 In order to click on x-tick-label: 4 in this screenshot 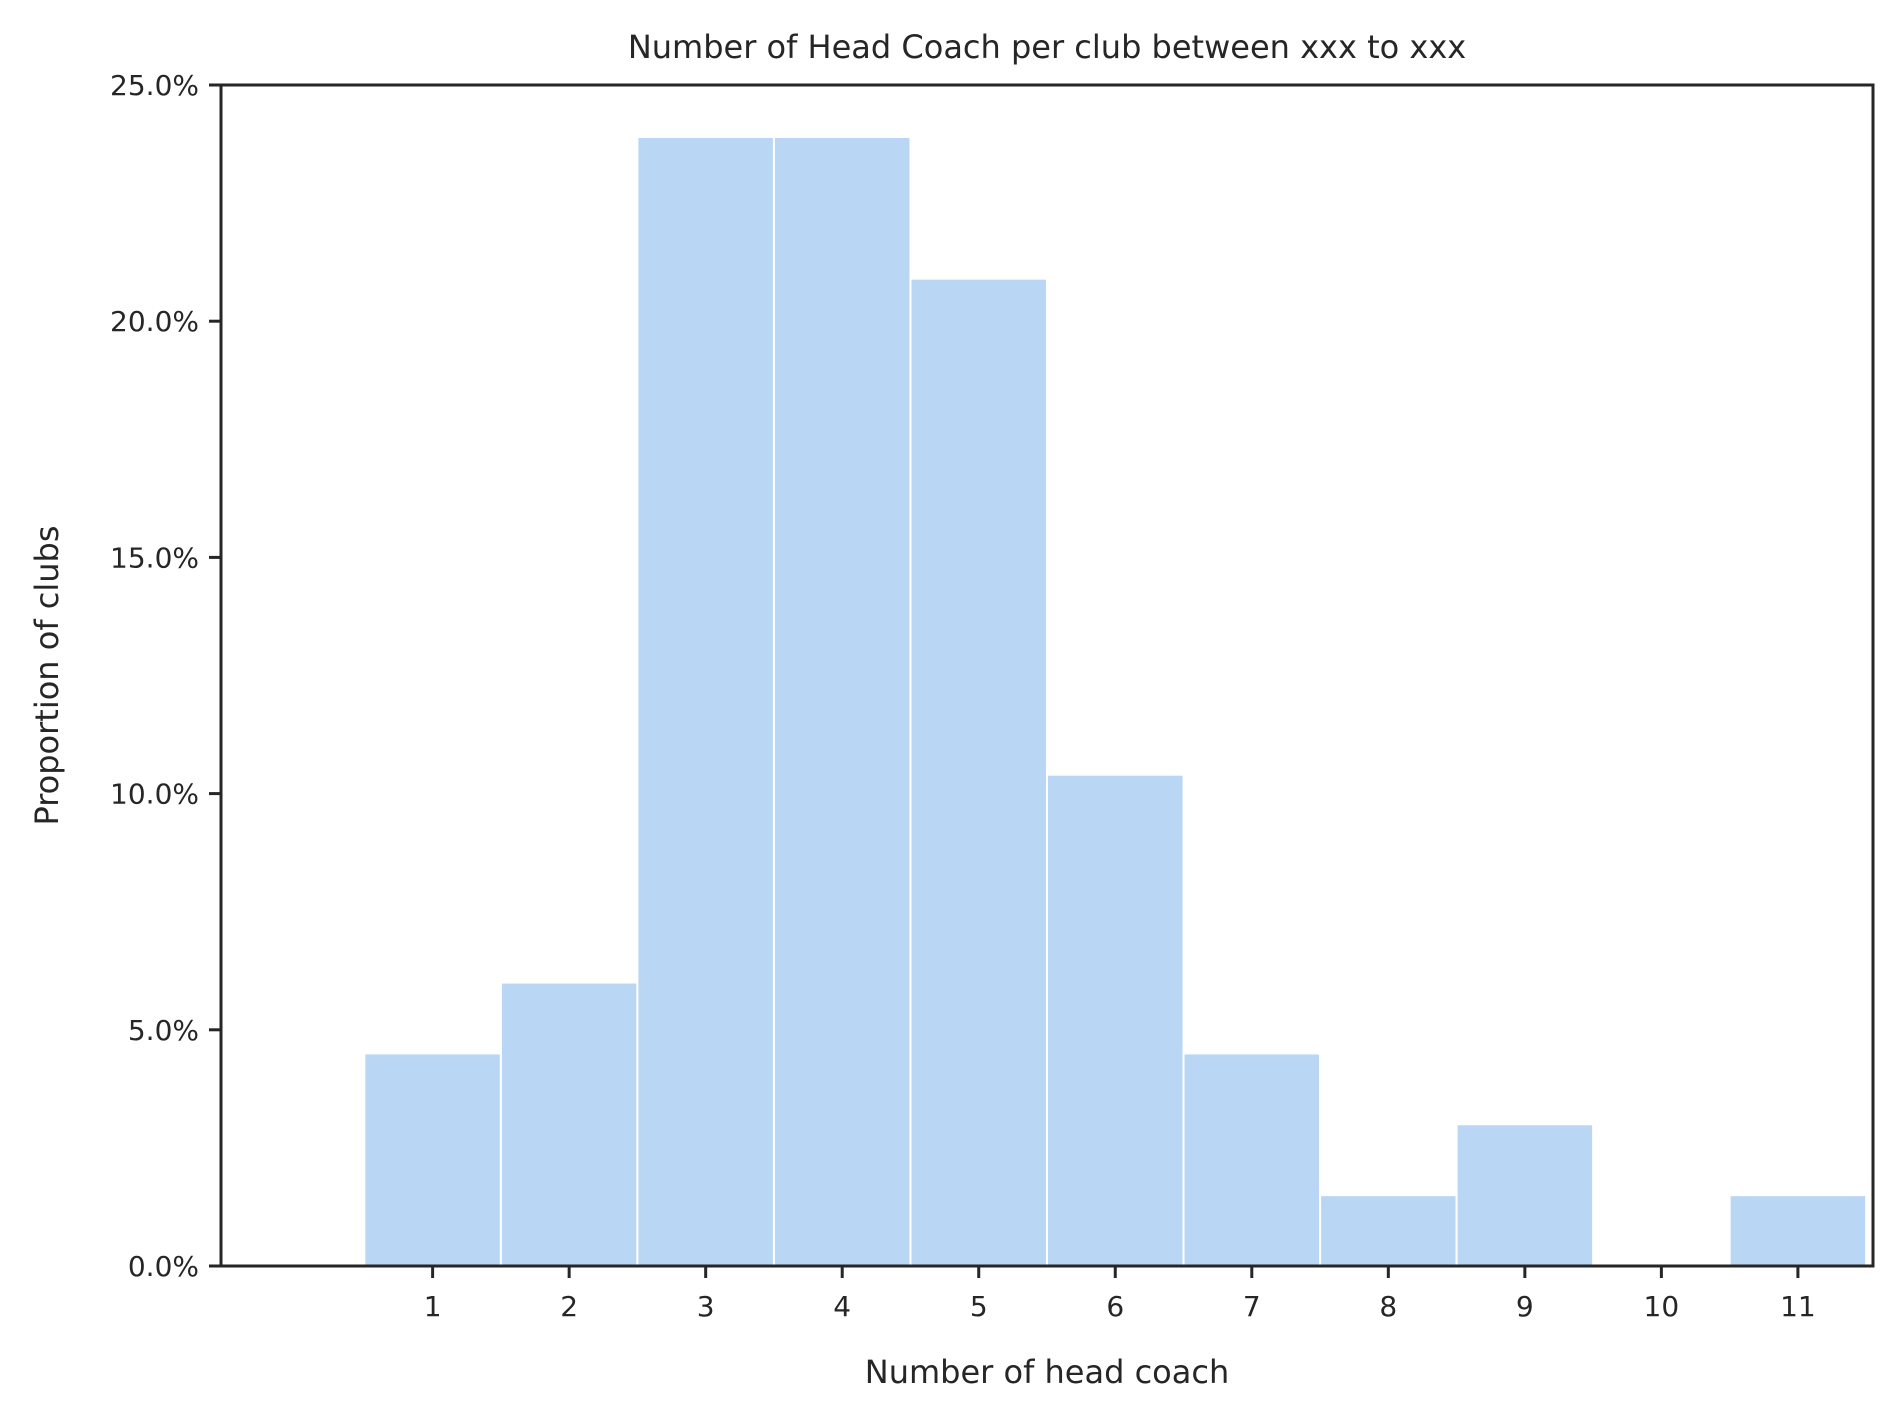, I will do `click(842, 1306)`.